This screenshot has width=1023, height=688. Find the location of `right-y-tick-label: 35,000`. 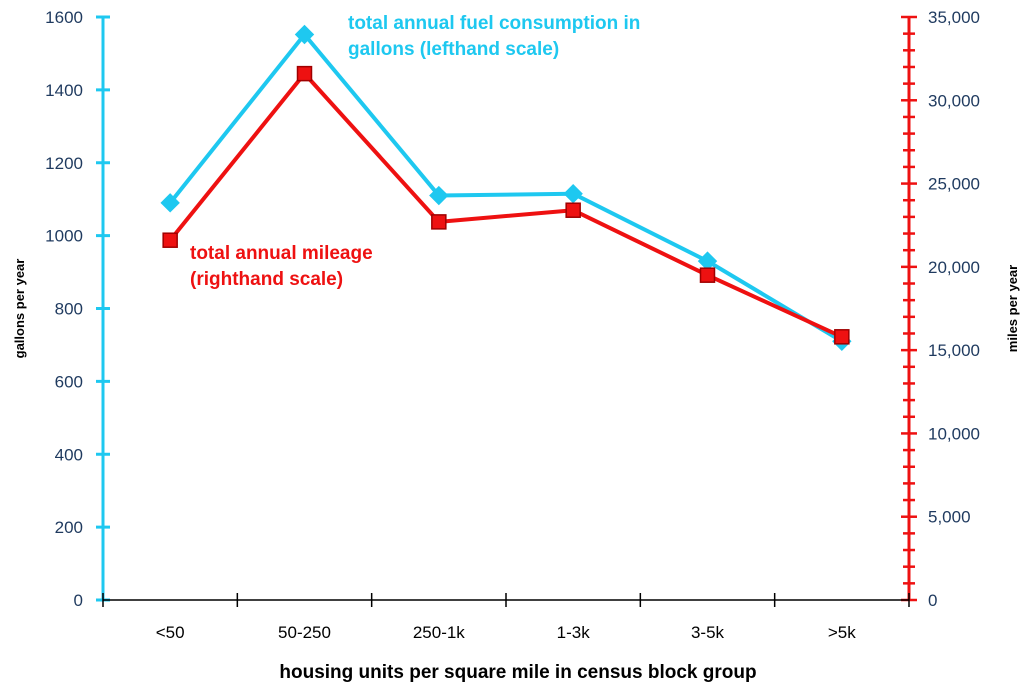

right-y-tick-label: 35,000 is located at coordinates (954, 17).